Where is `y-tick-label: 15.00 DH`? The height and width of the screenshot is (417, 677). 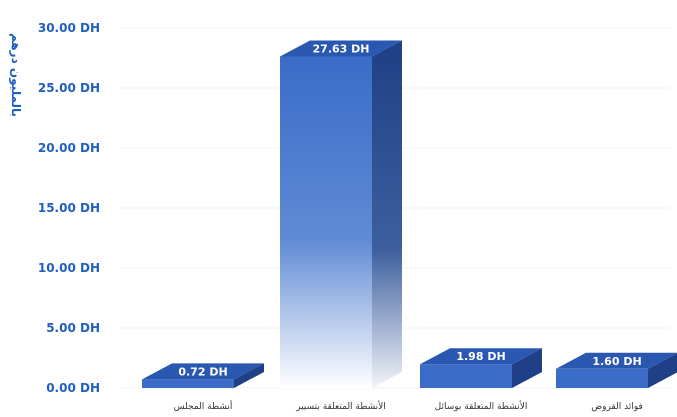
y-tick-label: 15.00 DH is located at coordinates (69, 208).